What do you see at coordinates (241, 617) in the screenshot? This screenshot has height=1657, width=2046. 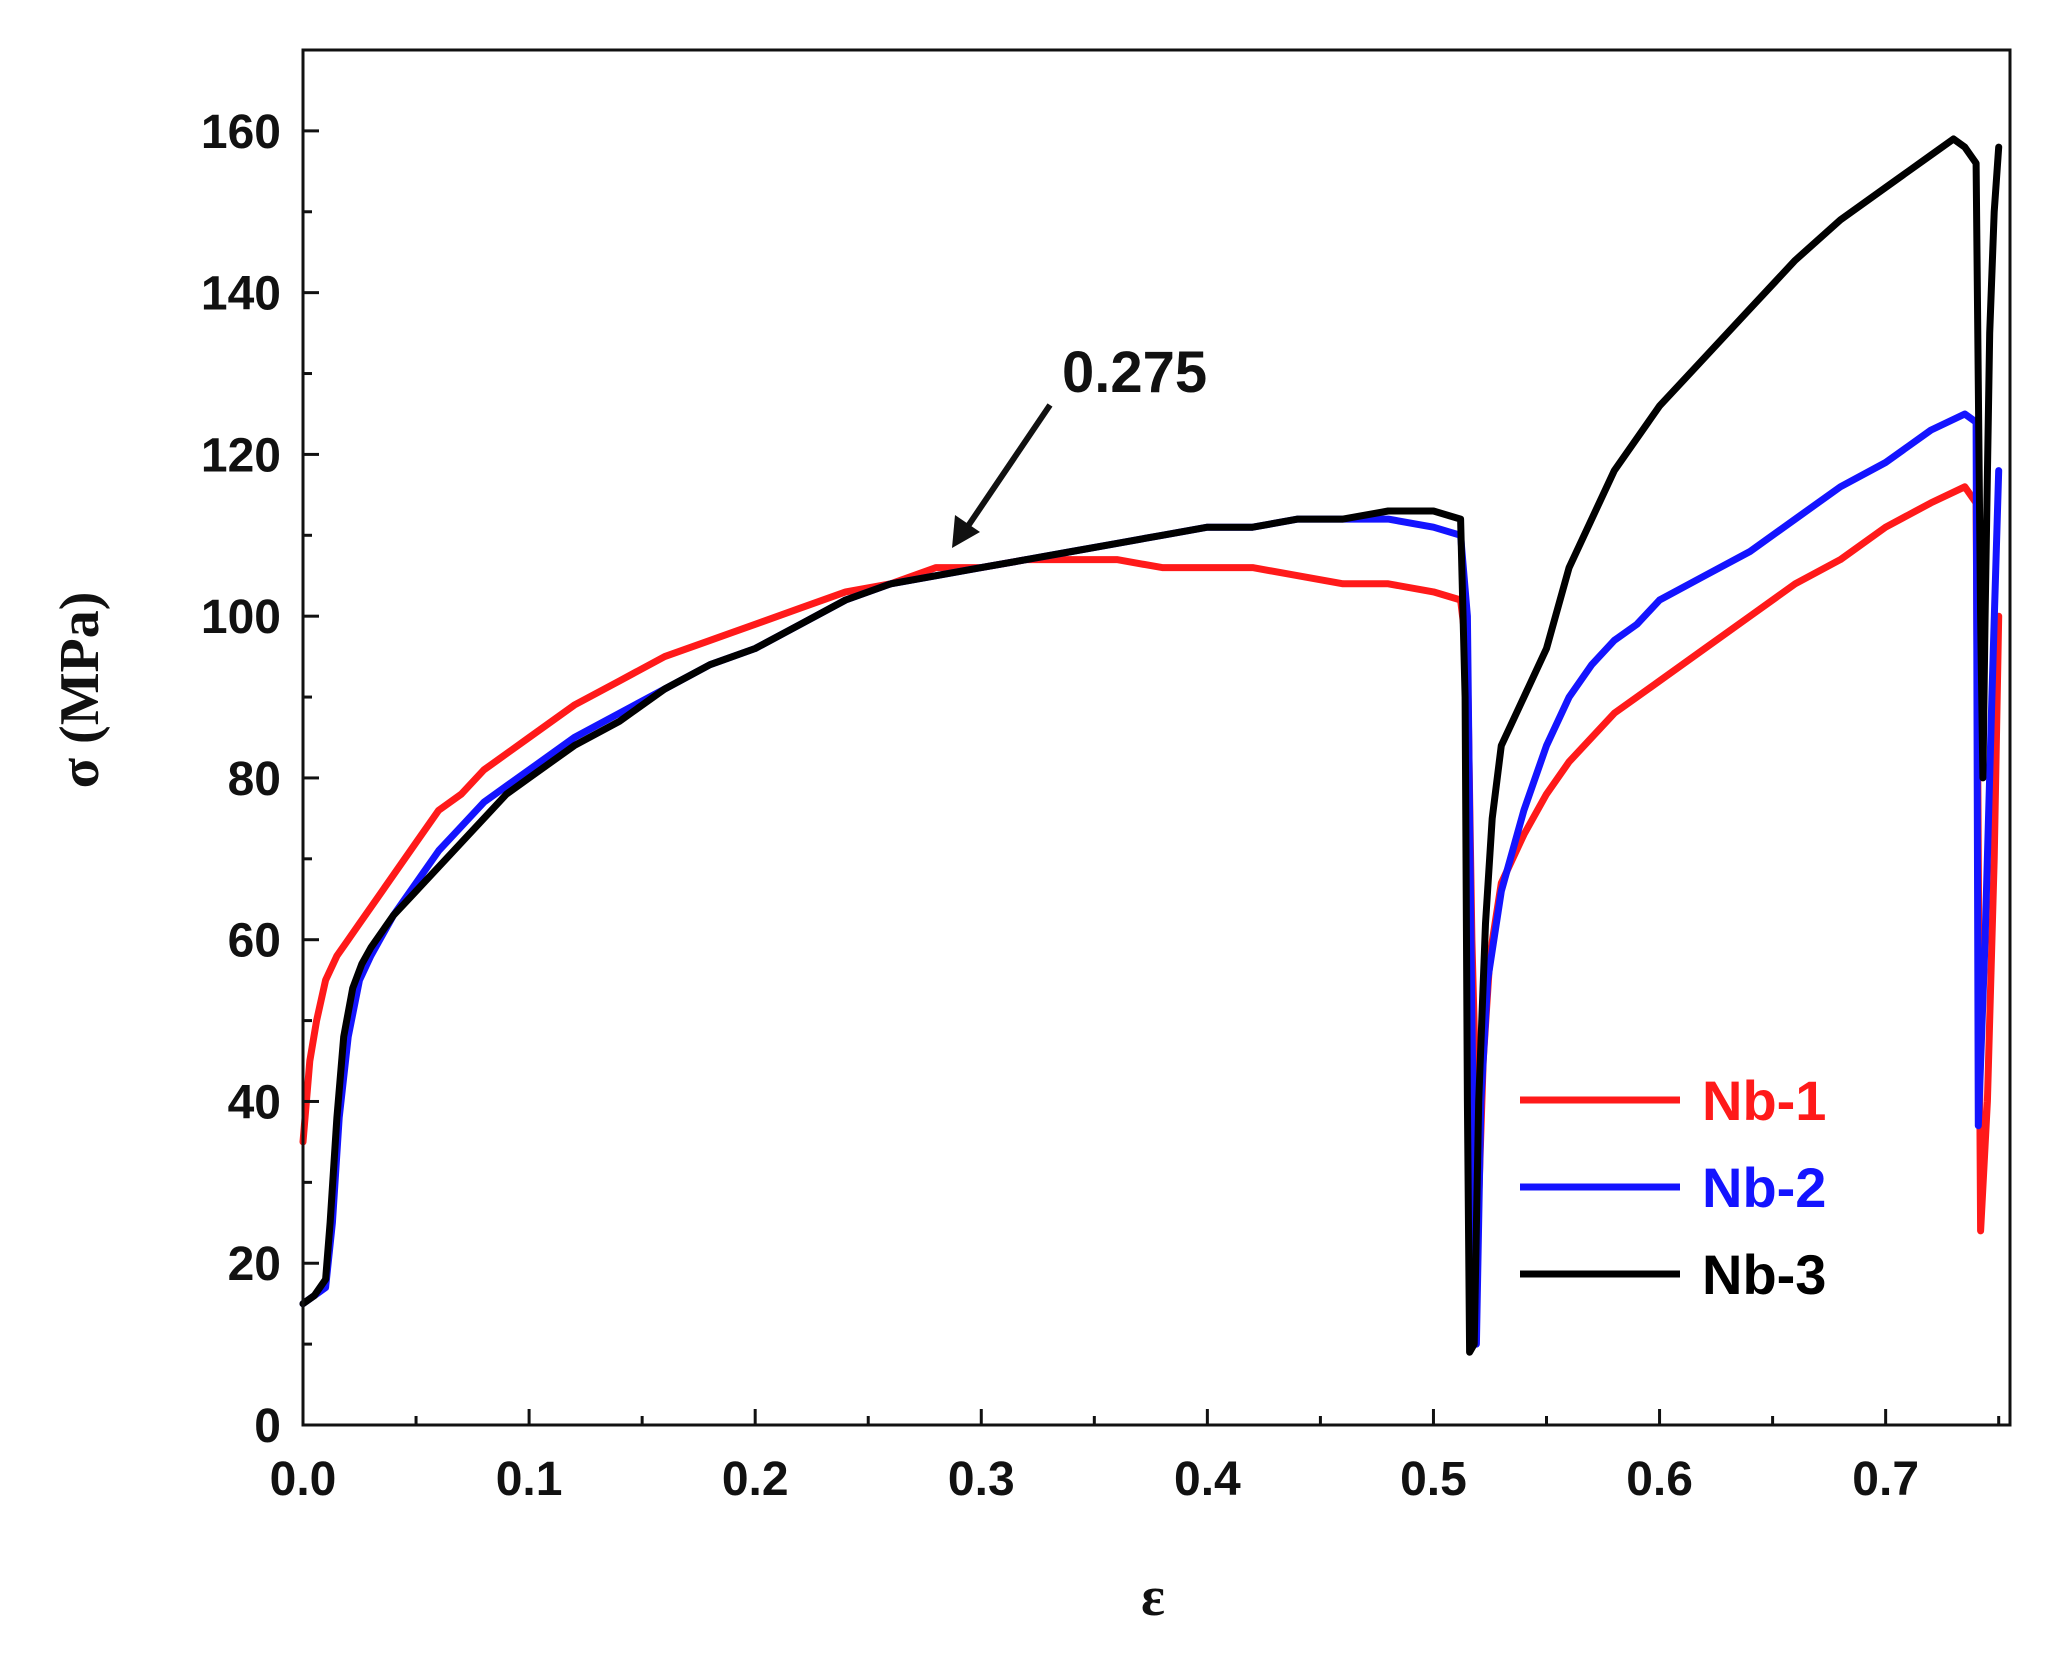 I see `y-tick-label: 100` at bounding box center [241, 617].